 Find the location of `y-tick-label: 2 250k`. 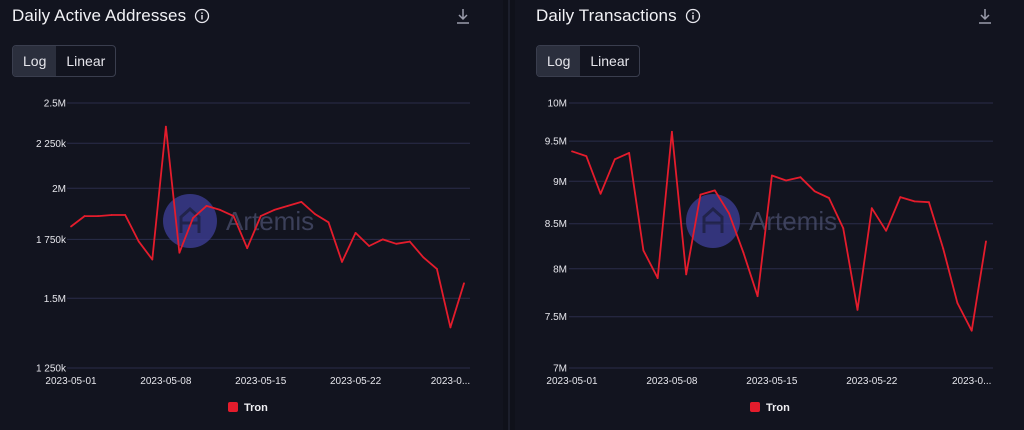

y-tick-label: 2 250k is located at coordinates (51, 144).